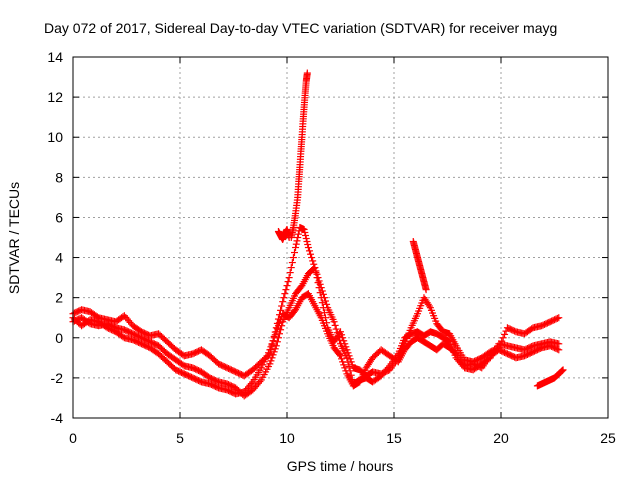 Image resolution: width=640 pixels, height=480 pixels. I want to click on y-tick-label: 12, so click(55, 97).